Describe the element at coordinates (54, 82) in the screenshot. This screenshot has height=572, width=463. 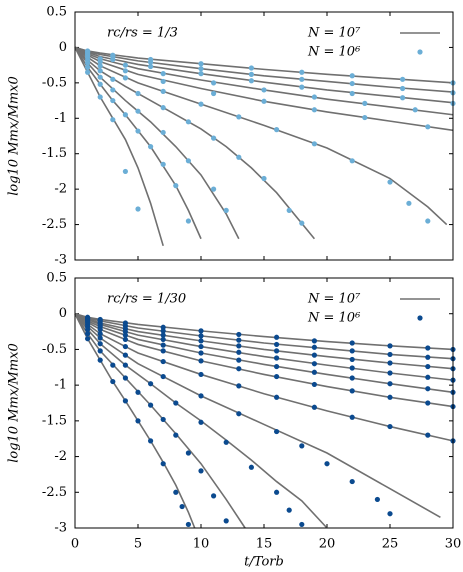
I see `y-tick-label: -0.5` at that location.